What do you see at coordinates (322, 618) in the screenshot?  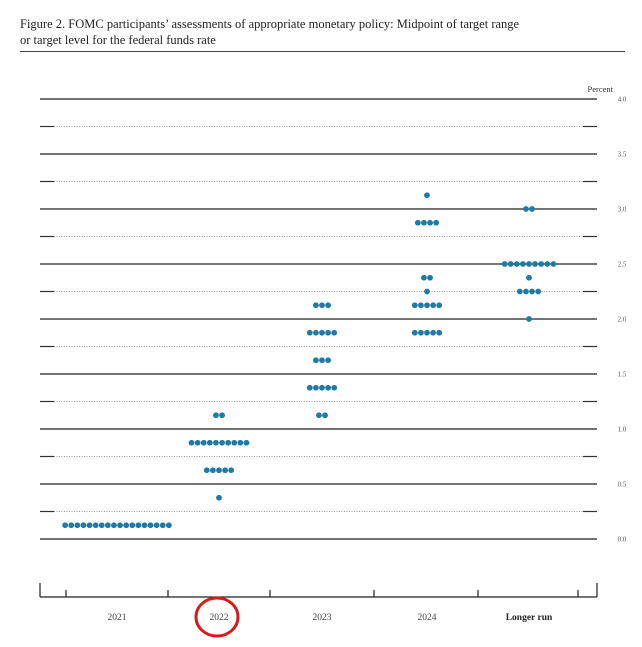 I see `x-category-label: 2023` at bounding box center [322, 618].